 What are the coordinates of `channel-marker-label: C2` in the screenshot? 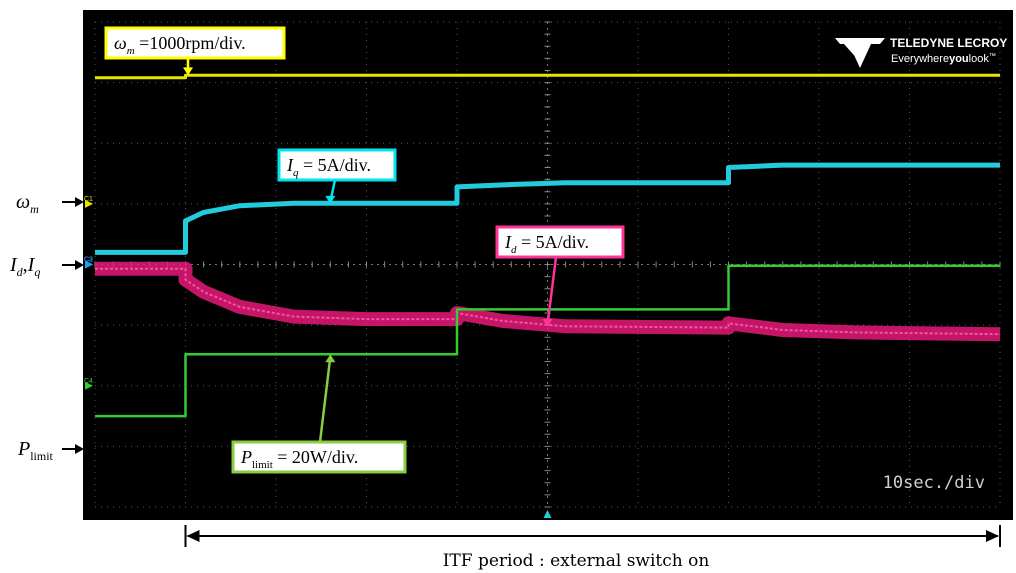 It's located at (88, 260).